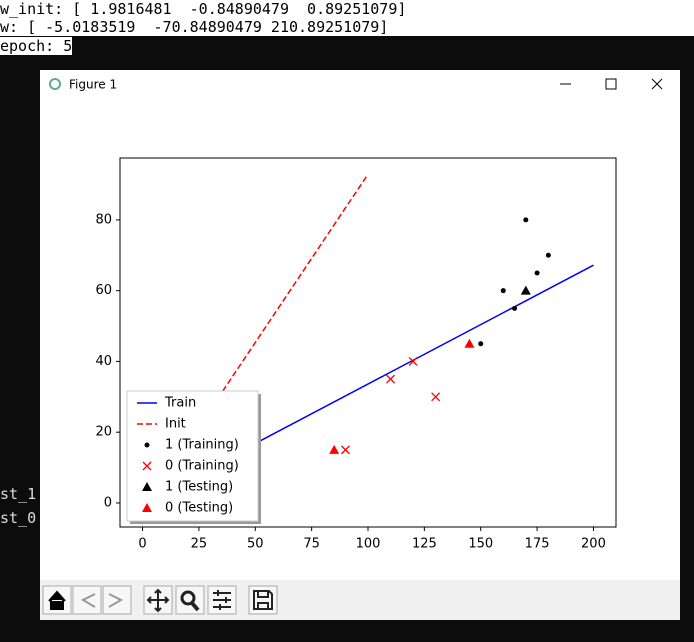  Describe the element at coordinates (222, 600) in the screenshot. I see `configure-icon` at that location.